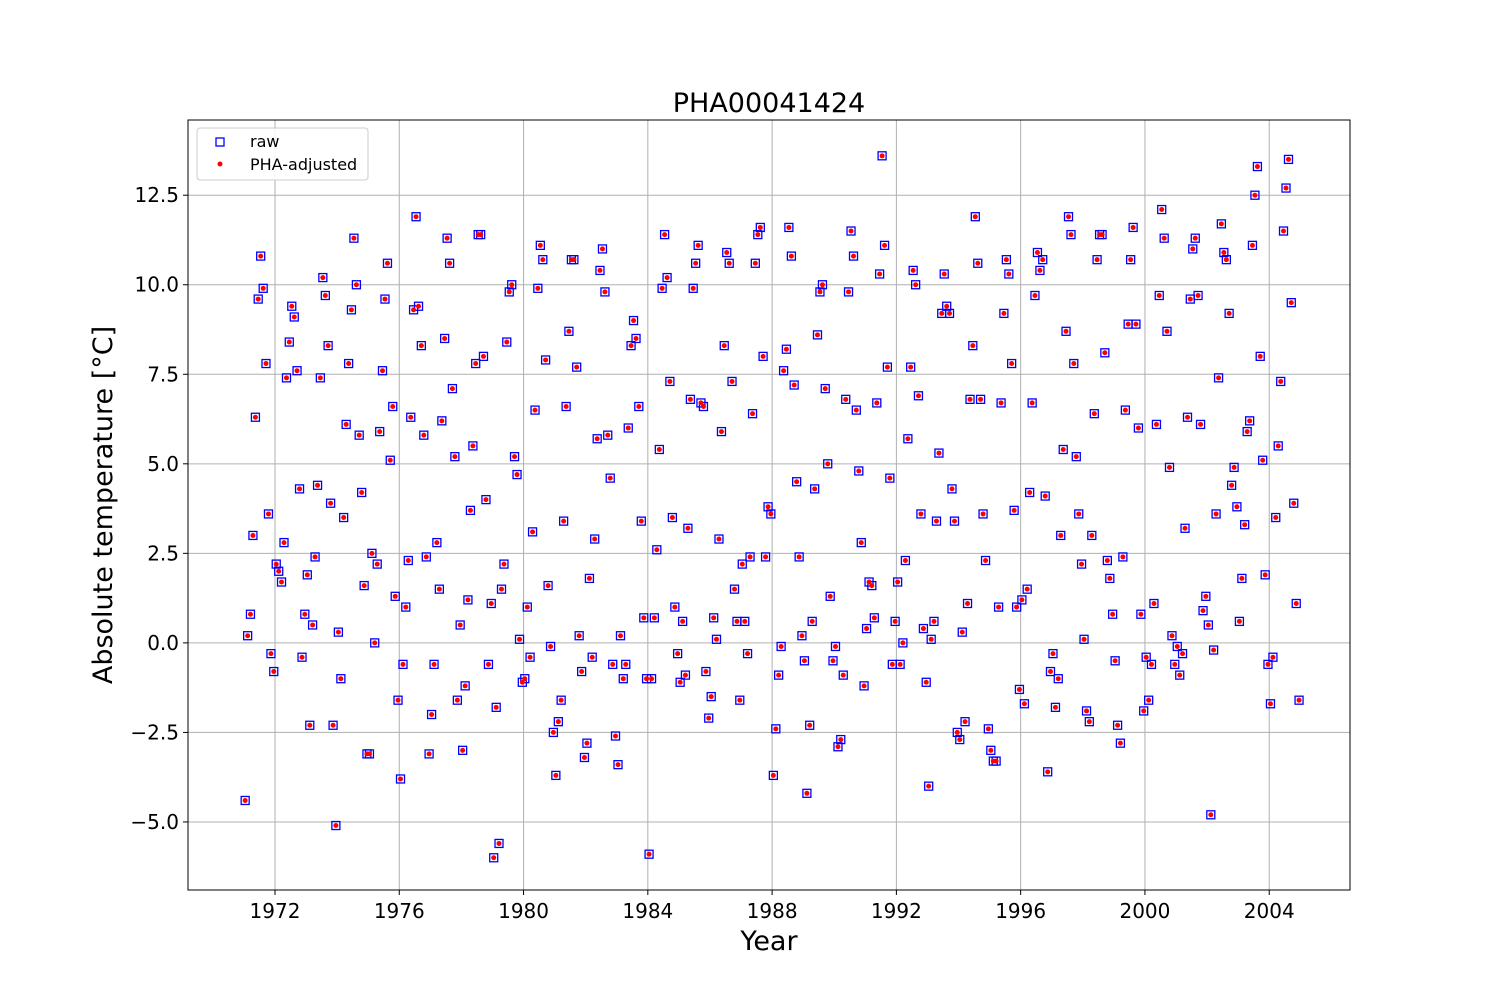 The image size is (1500, 1000). Describe the element at coordinates (220, 164) in the screenshot. I see `legend-adjusted-marker` at that location.